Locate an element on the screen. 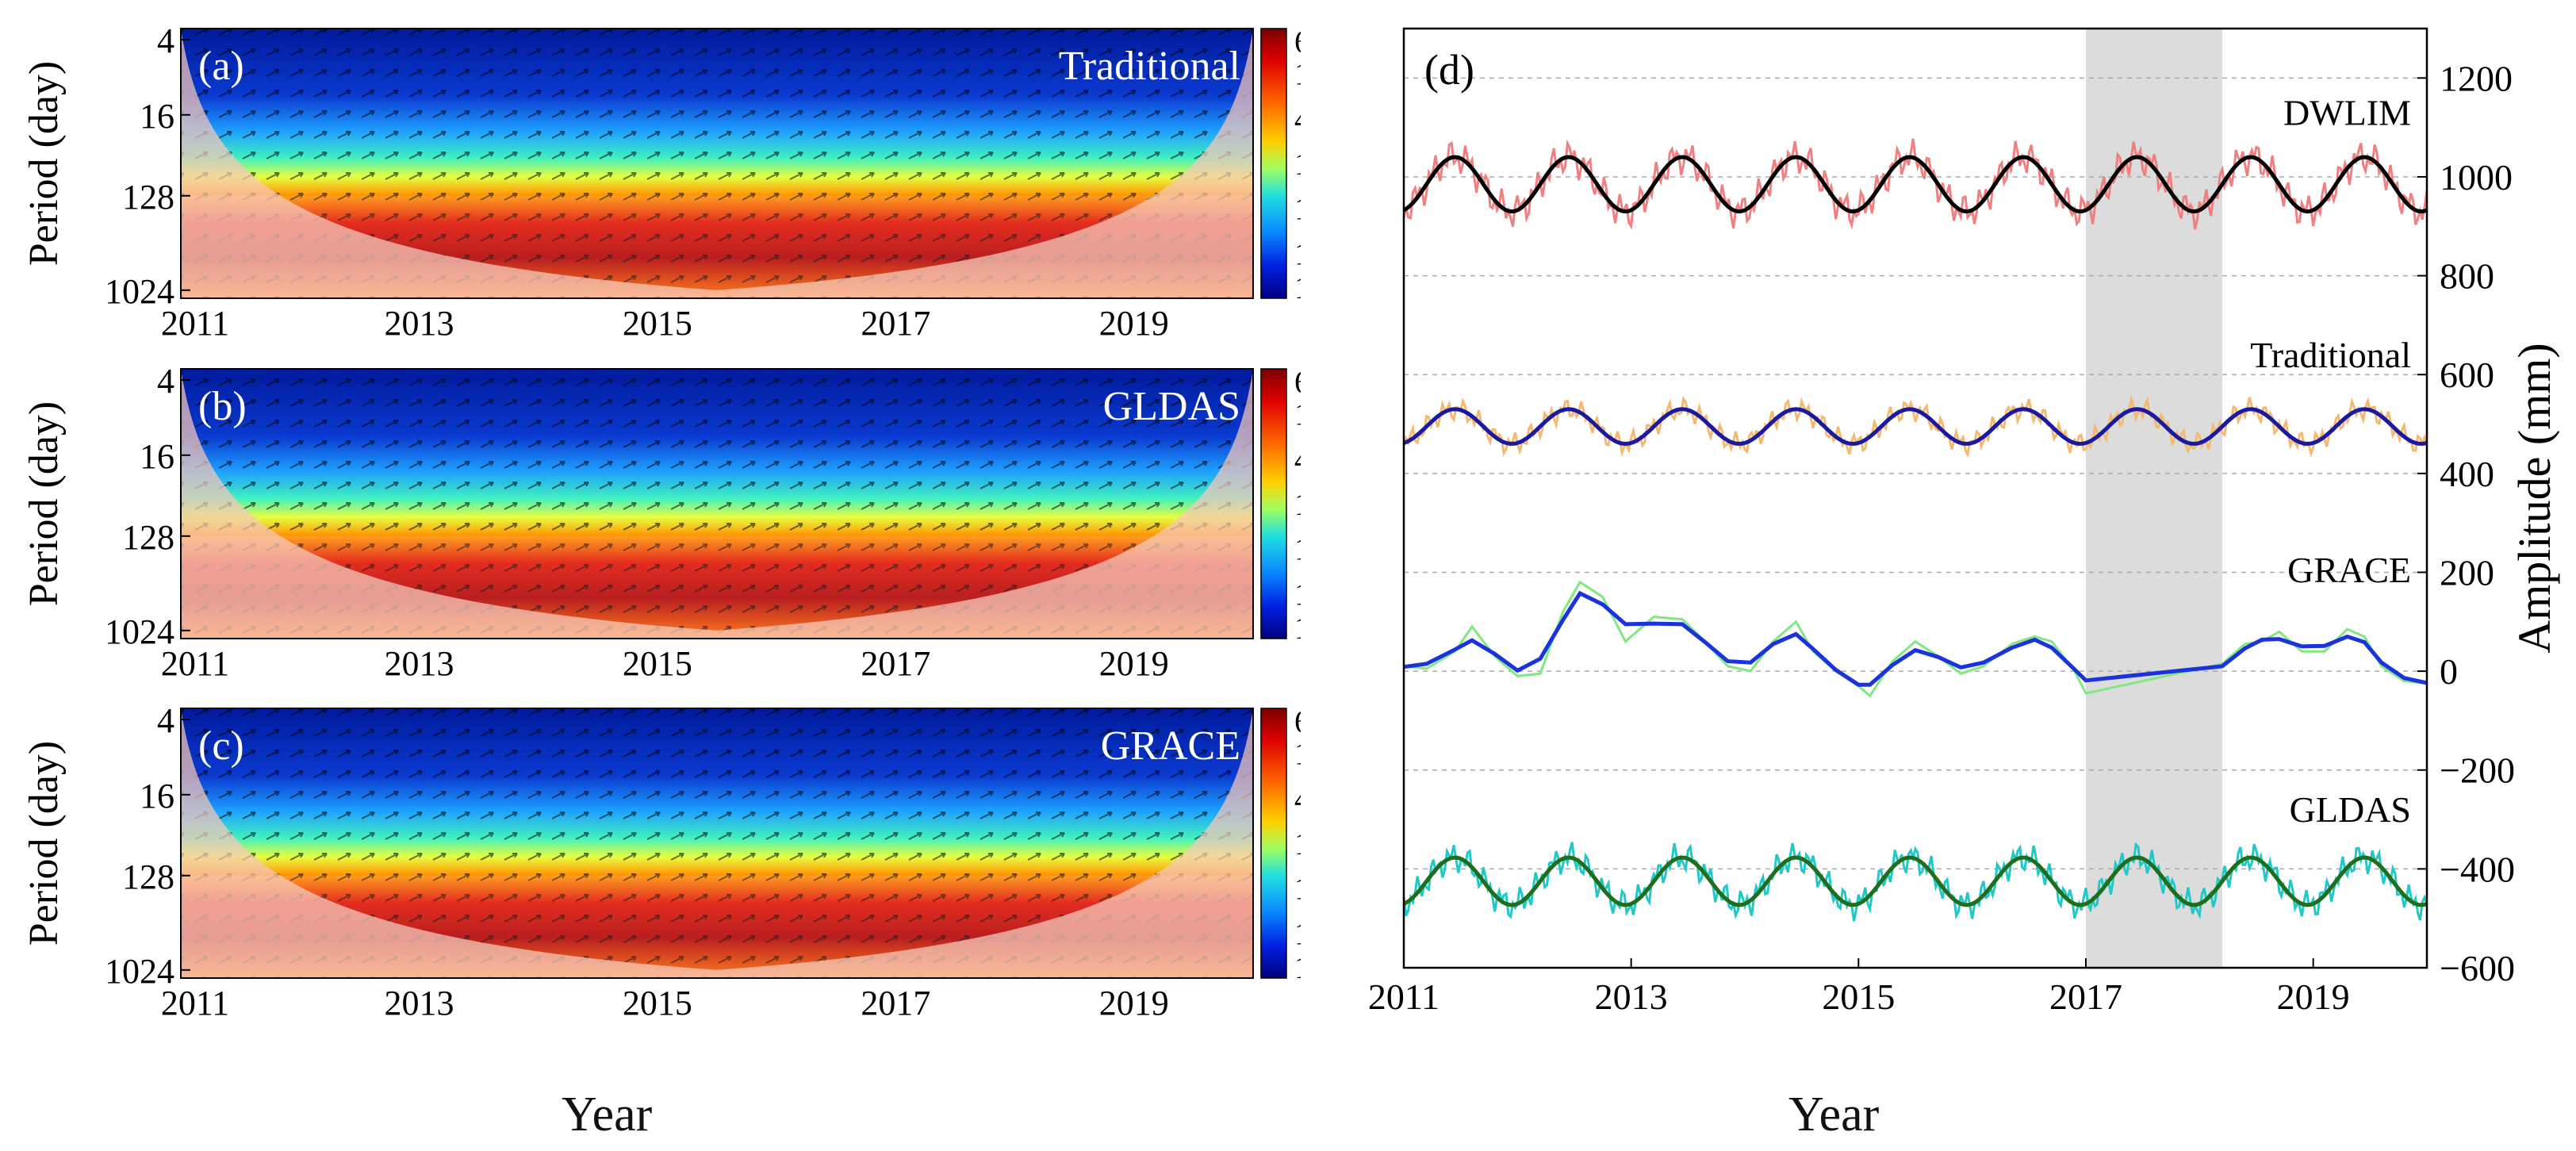 This screenshot has width=2576, height=1151. y-tick-label: 400 is located at coordinates (2467, 474).